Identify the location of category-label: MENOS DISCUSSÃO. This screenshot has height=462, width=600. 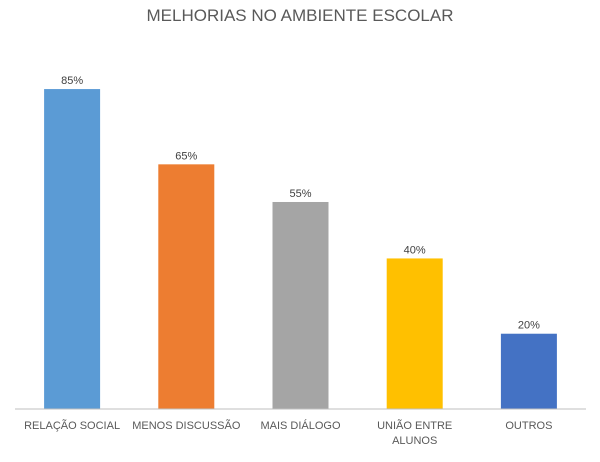
(186, 425).